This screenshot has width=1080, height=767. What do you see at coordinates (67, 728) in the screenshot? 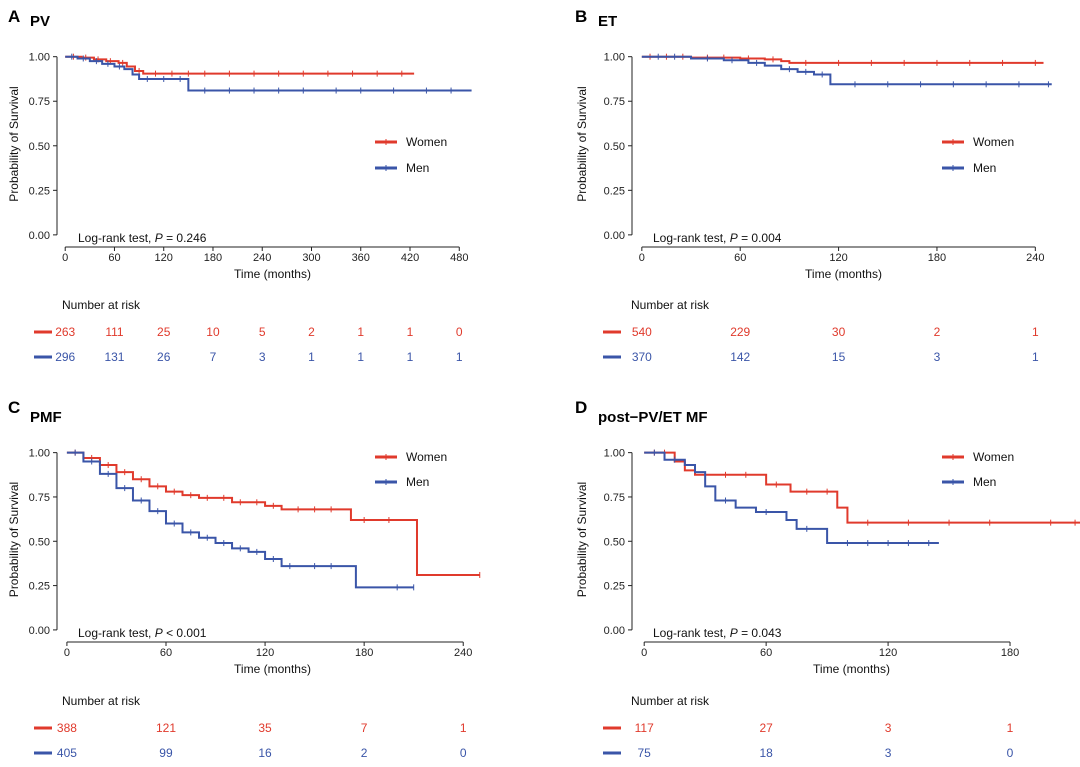
I see `risk-value-women: 388` at bounding box center [67, 728].